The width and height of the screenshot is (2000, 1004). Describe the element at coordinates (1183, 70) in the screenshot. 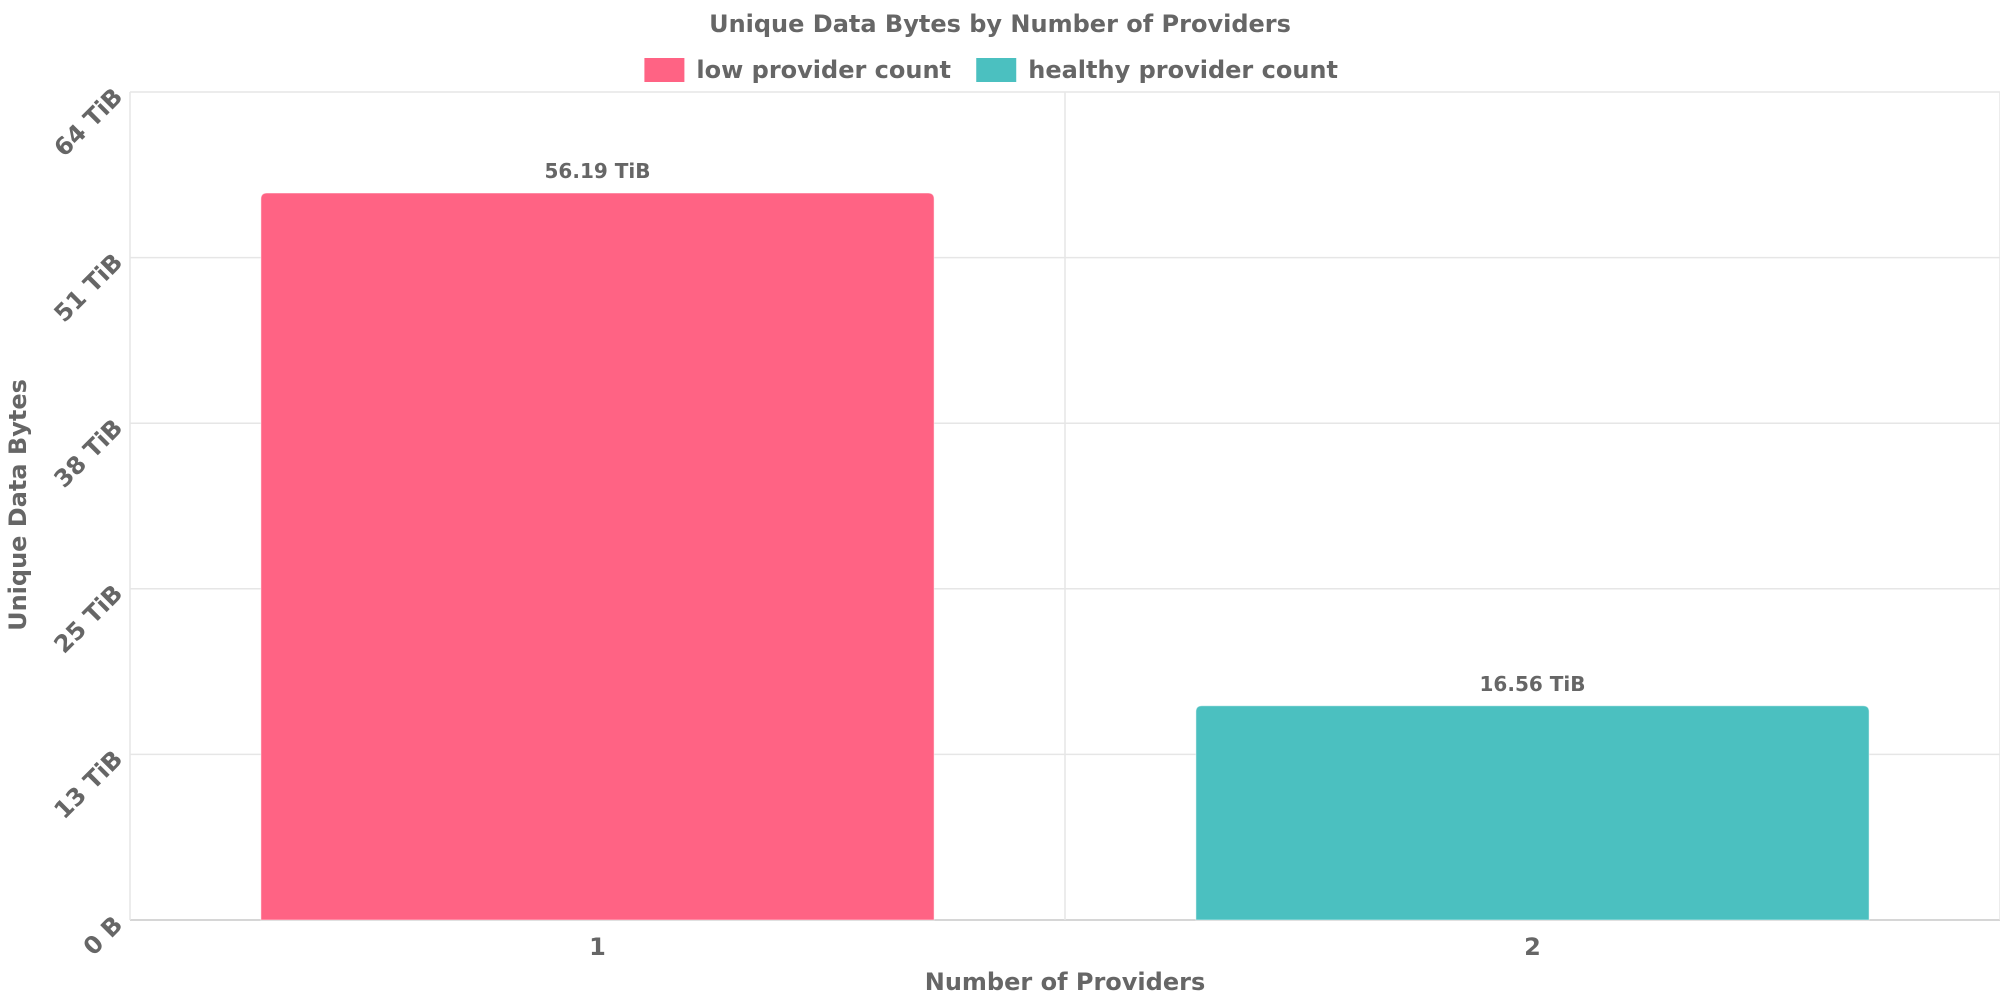

I see `legend-label: healthy provider count` at that location.